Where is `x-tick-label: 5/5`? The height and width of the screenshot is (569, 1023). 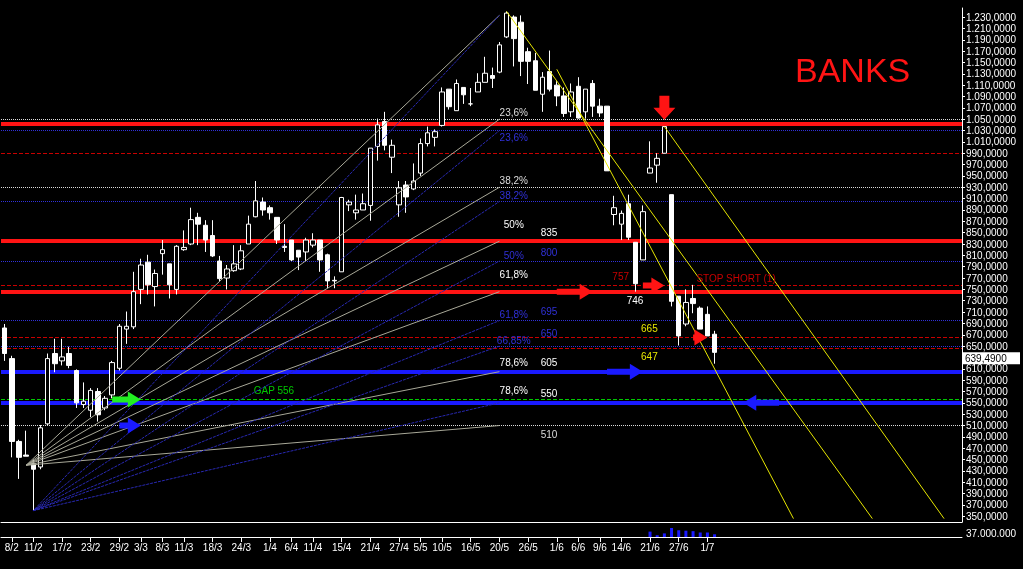 x-tick-label: 5/5 is located at coordinates (420, 547).